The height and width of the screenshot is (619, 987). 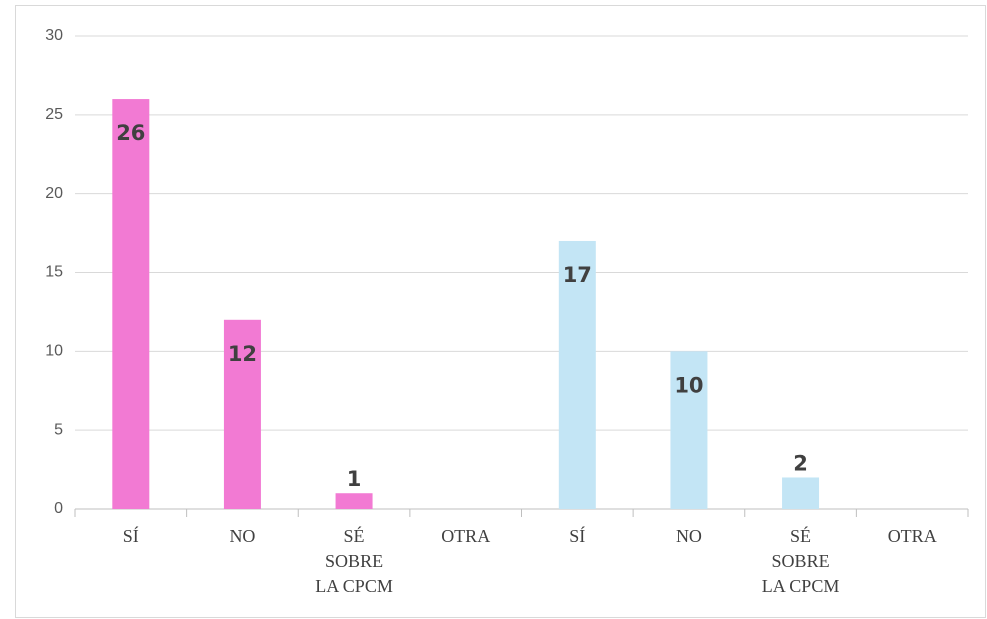 I want to click on y-tick-label: 0, so click(x=58, y=508).